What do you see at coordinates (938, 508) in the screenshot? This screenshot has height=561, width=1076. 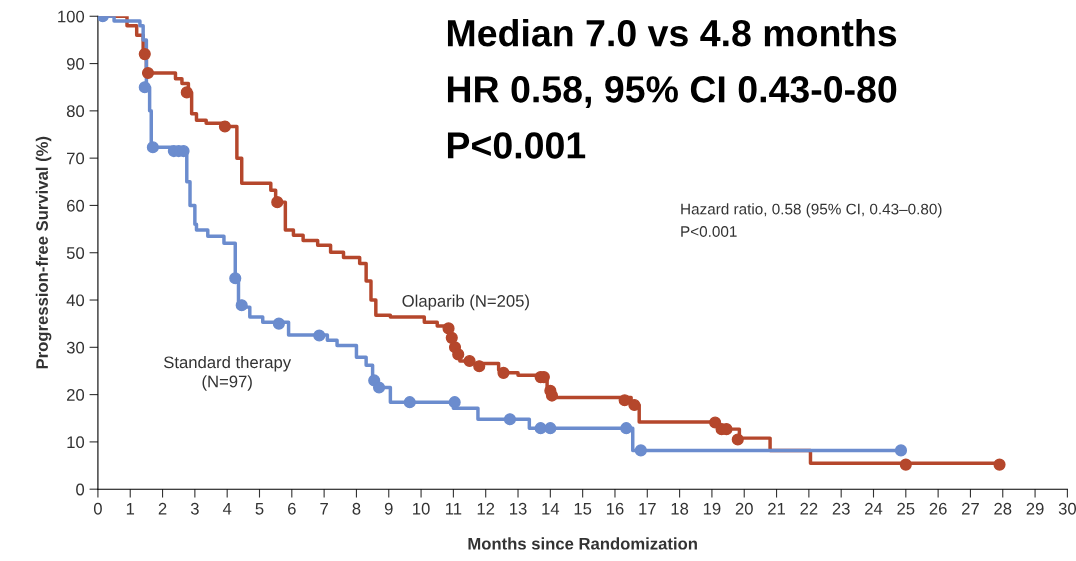 I see `x-tick-label: 26` at bounding box center [938, 508].